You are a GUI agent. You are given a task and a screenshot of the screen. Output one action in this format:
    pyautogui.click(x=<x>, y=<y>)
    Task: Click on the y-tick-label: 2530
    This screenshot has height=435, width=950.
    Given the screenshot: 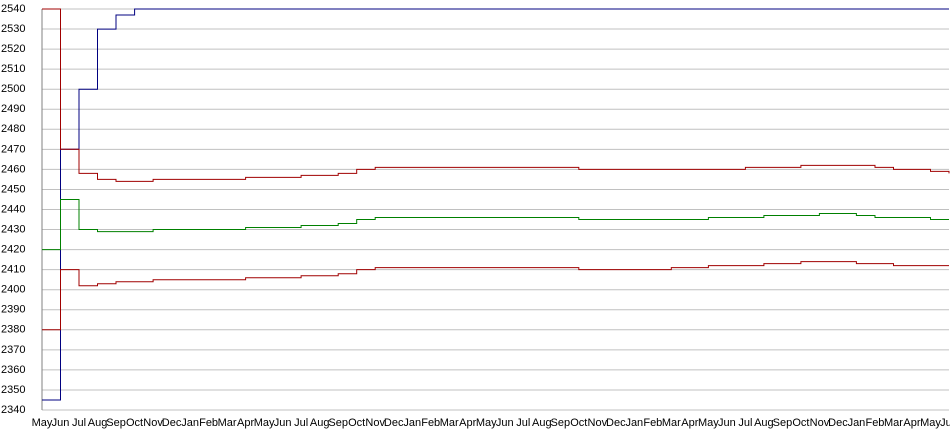 What is the action you would take?
    pyautogui.click(x=13, y=29)
    